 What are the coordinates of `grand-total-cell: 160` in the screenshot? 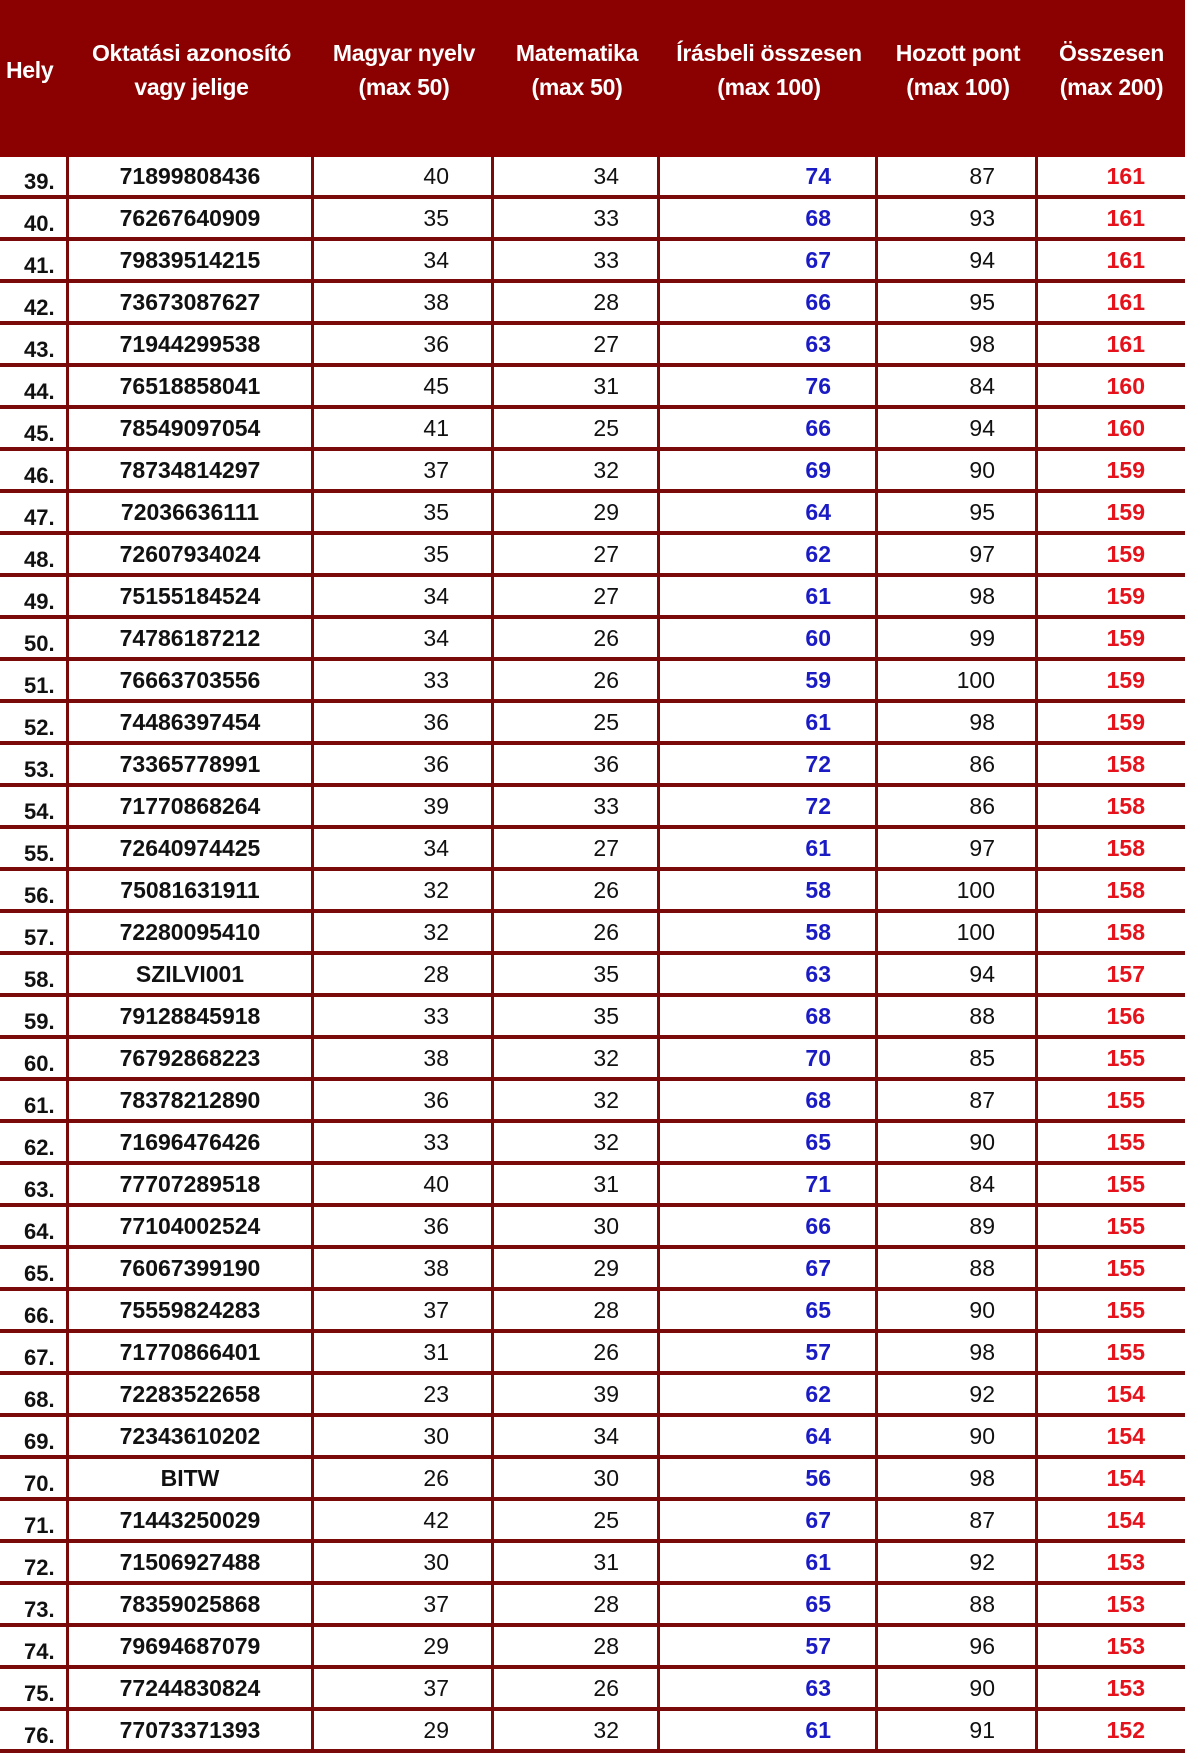 It's located at (1125, 385).